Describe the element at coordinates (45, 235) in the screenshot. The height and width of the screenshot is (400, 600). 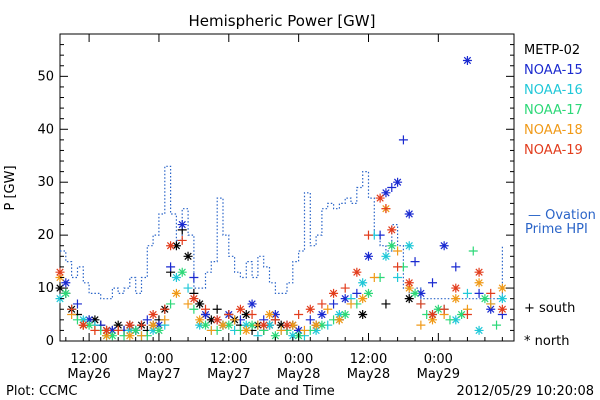
I see `y-tick-label: 20` at that location.